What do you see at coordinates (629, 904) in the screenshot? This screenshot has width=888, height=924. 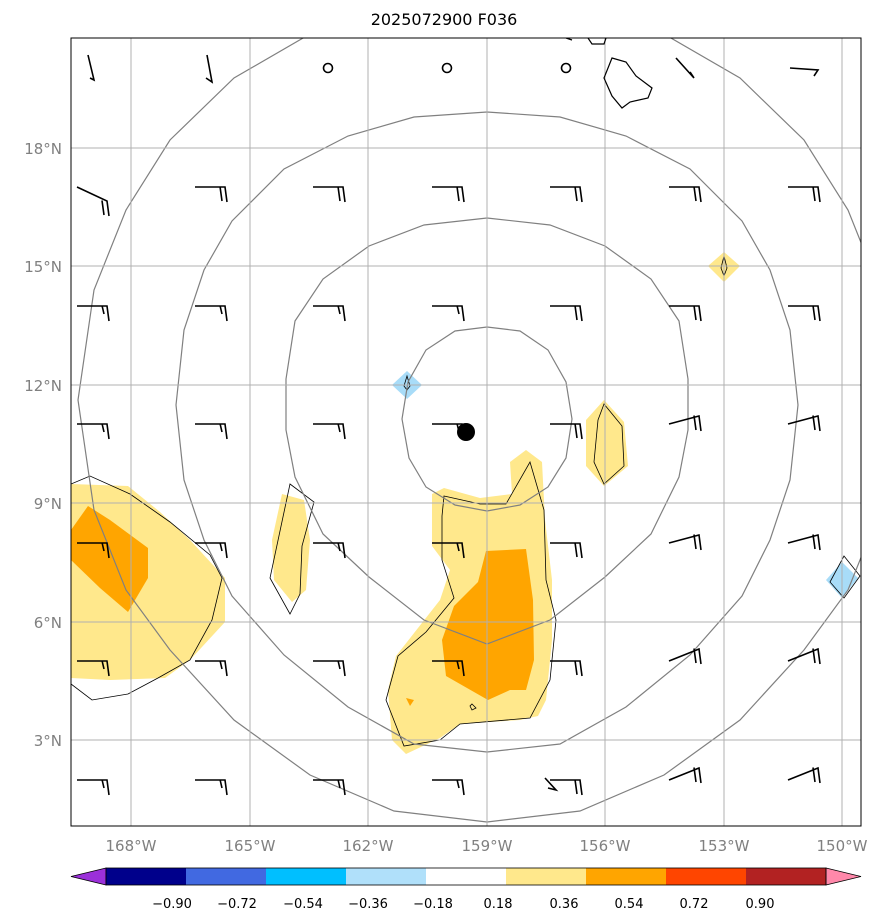 I see `colorbar-tick-label: 0.54` at bounding box center [629, 904].